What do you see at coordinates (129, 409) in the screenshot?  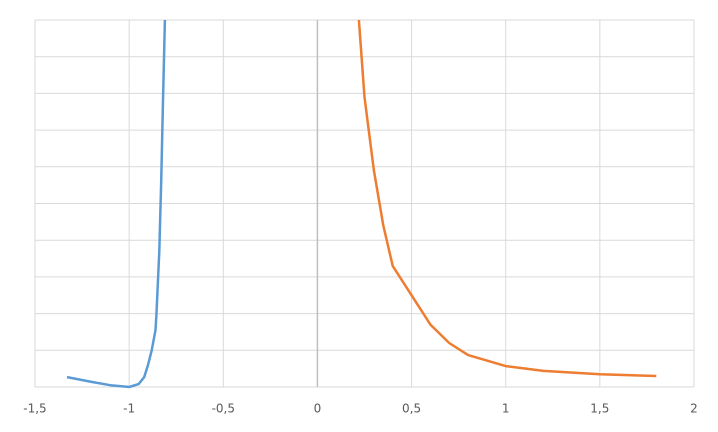 I see `x-tick-label: -1` at bounding box center [129, 409].